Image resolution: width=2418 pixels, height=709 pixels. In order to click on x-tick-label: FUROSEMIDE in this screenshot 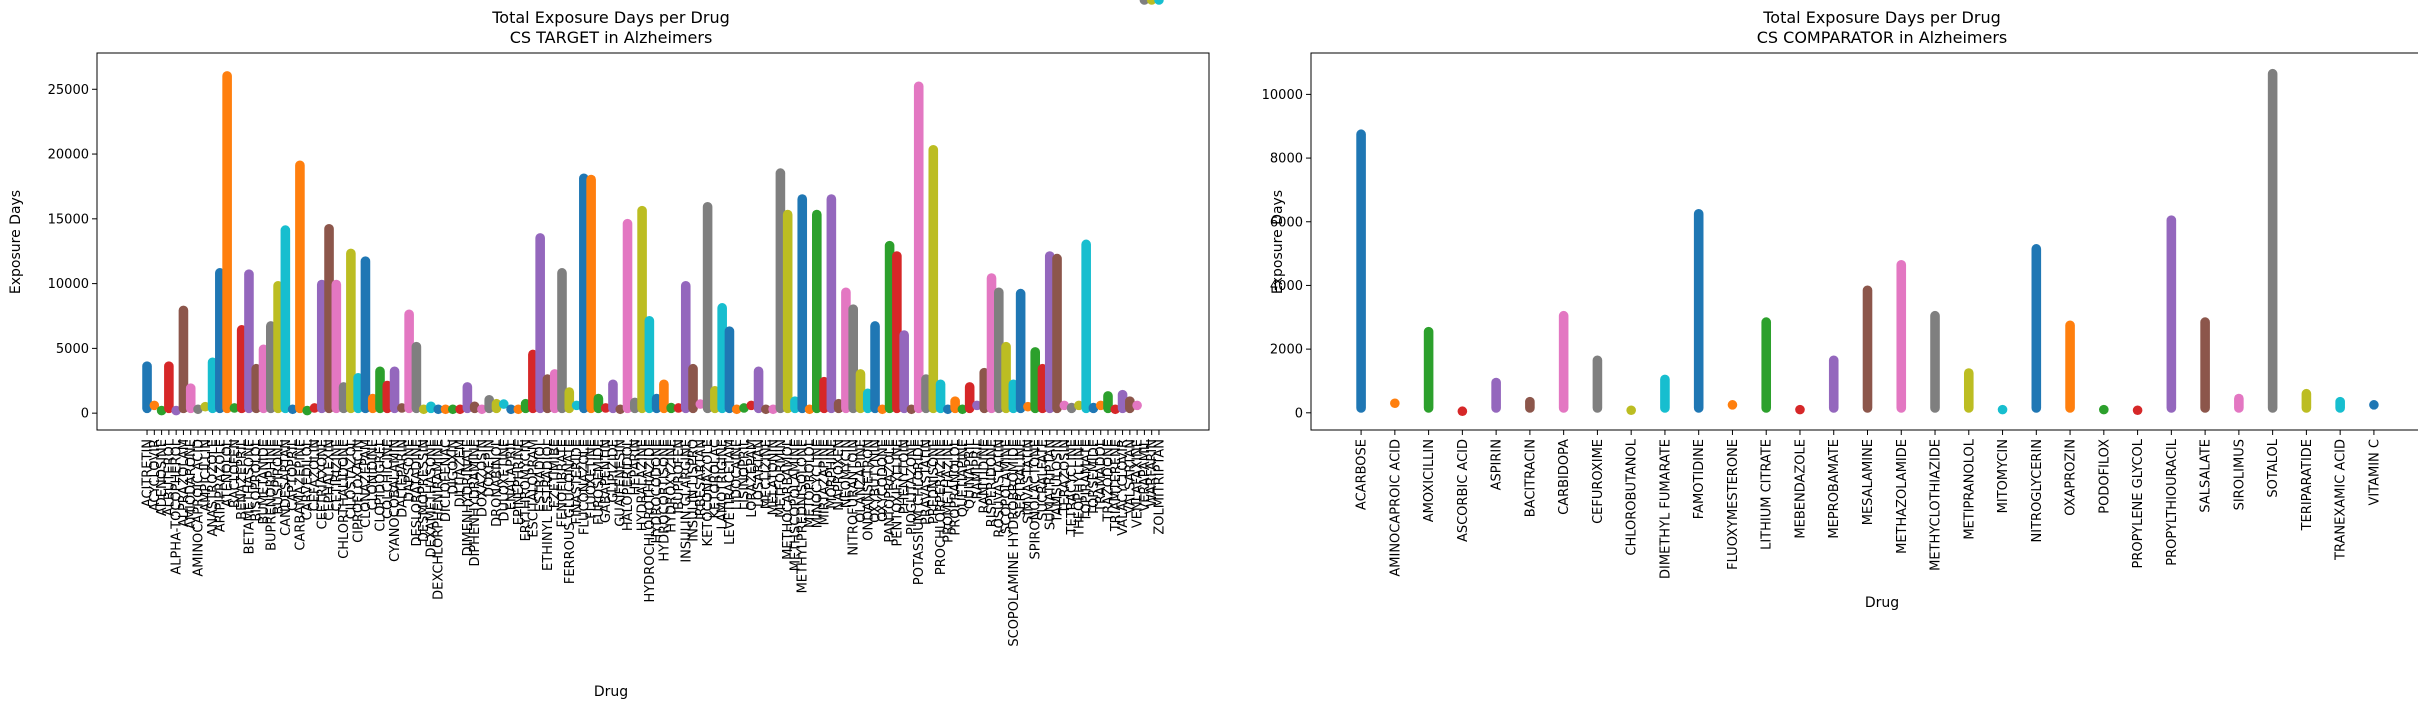, I will do `click(599, 482)`.